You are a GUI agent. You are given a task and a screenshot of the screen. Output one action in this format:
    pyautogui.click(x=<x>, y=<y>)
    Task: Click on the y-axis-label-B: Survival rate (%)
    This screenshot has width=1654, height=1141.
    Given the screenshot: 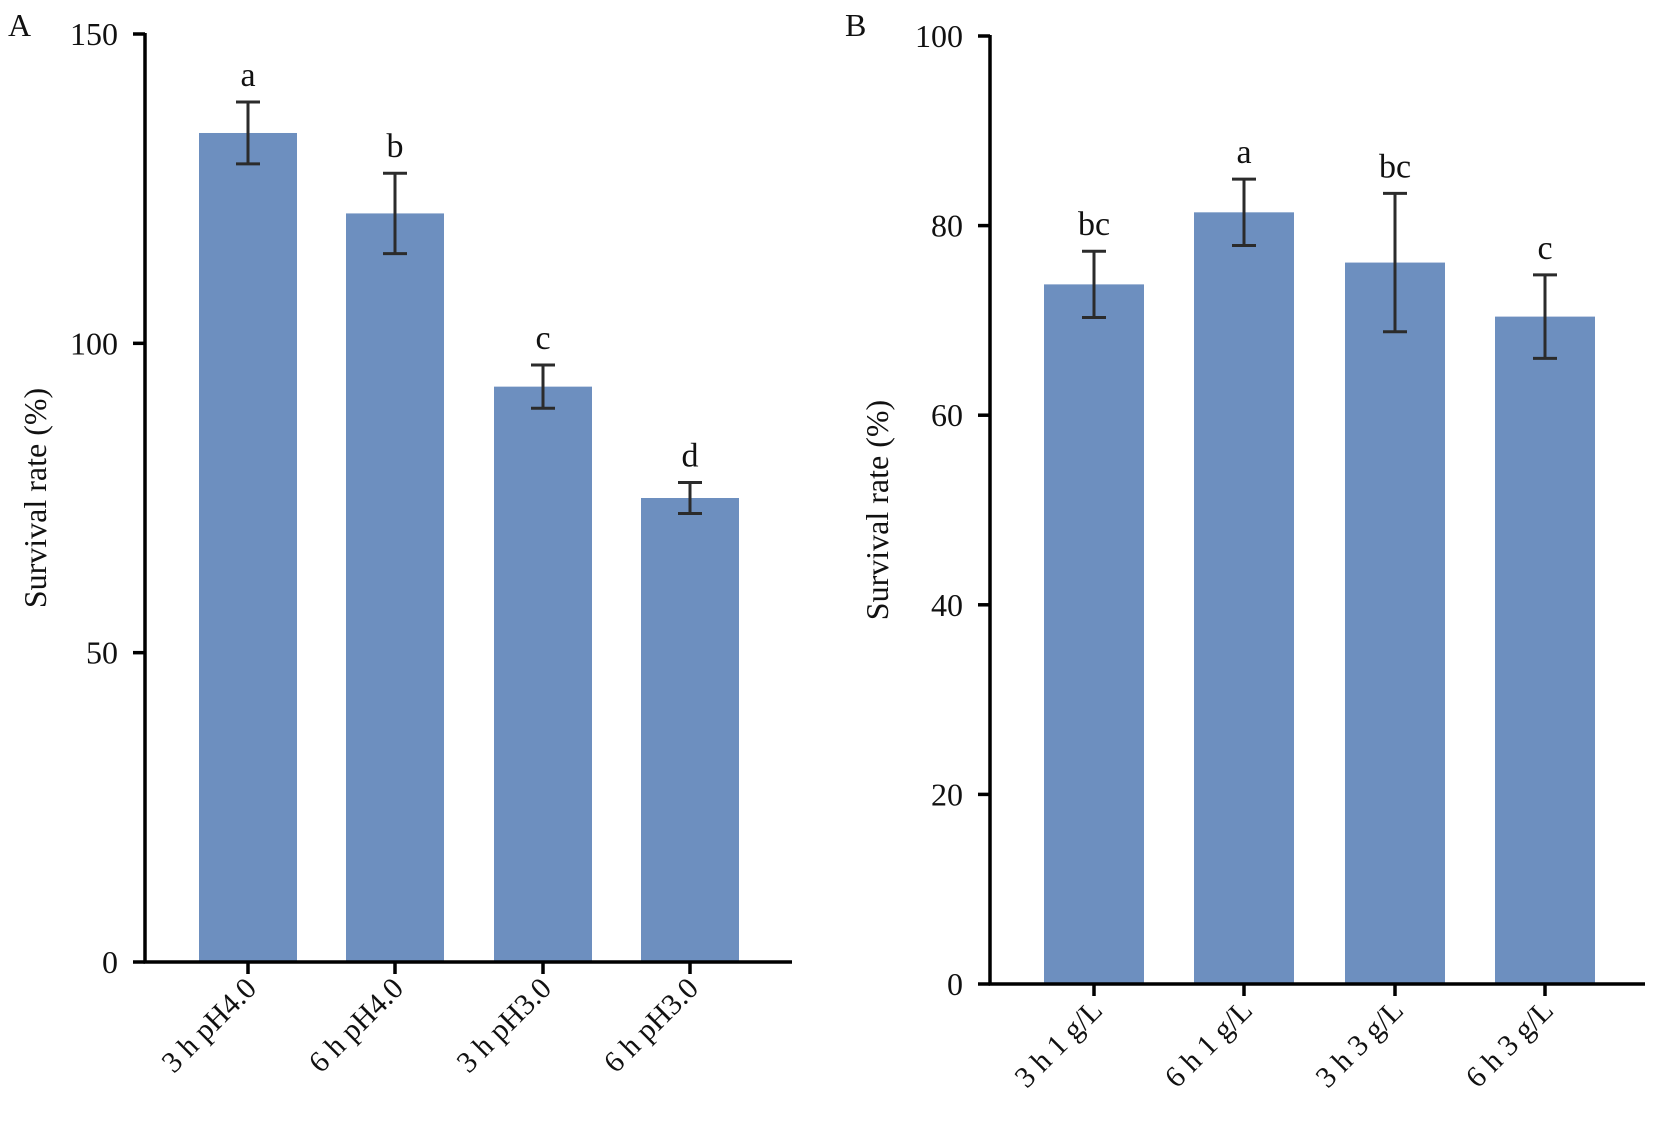 What is the action you would take?
    pyautogui.click(x=877, y=510)
    